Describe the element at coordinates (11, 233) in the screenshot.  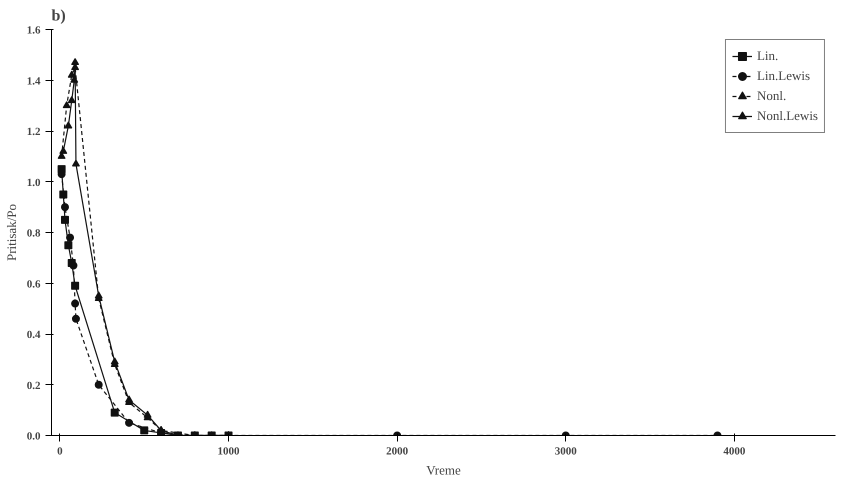
I see `y-axis-title: Pritisak/Po` at that location.